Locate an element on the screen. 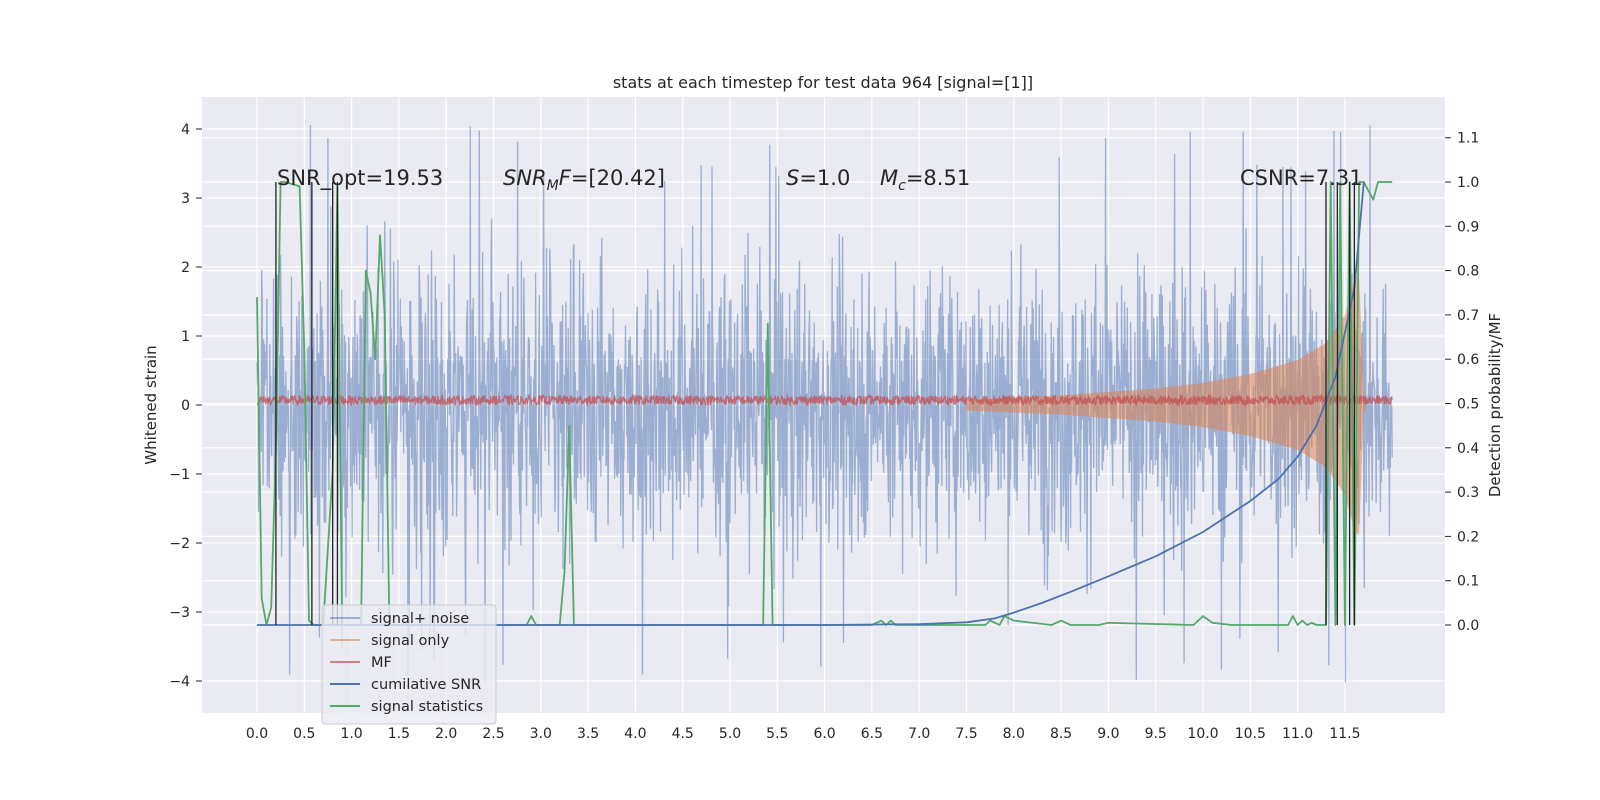  x-tick-label: 6.5 is located at coordinates (872, 734).